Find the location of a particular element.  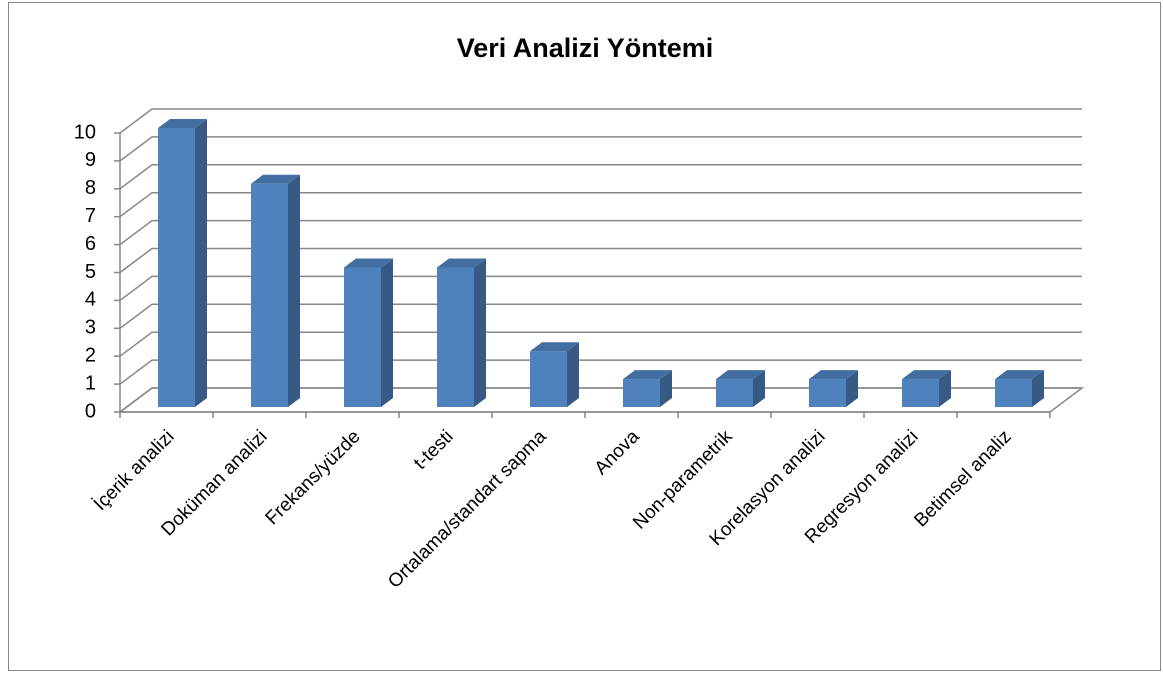

y-tick-label: 10 is located at coordinates (85, 132).